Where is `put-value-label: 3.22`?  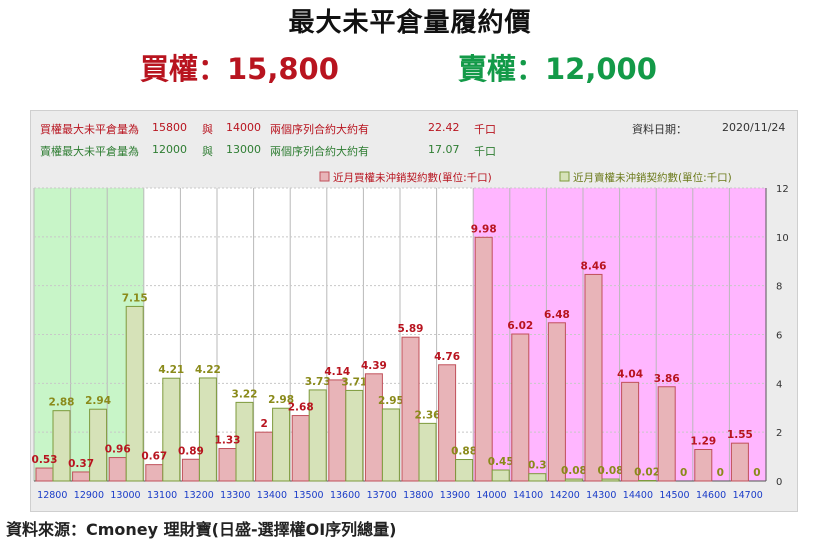 put-value-label: 3.22 is located at coordinates (245, 394).